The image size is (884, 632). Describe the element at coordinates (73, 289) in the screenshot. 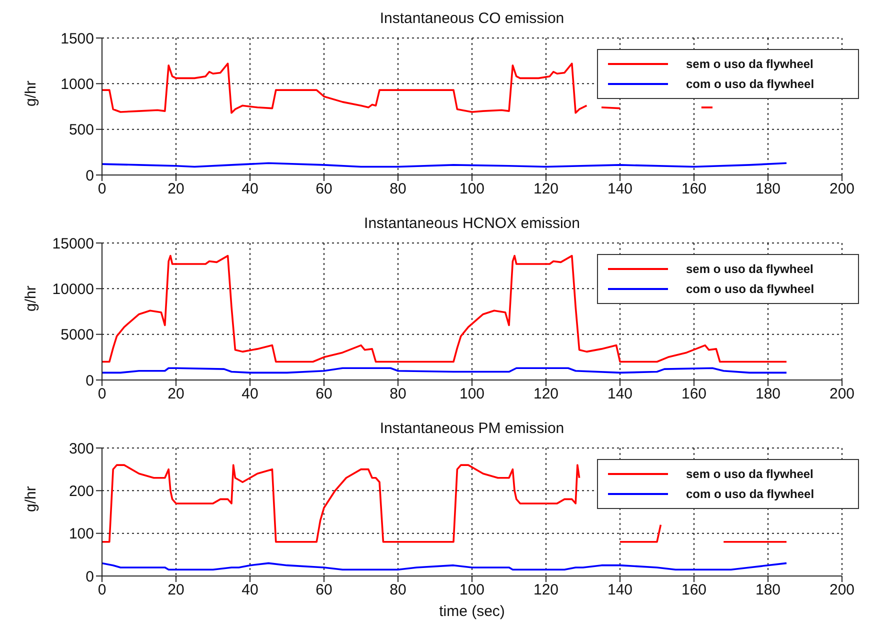

I see `y-tick-label: 10000` at that location.